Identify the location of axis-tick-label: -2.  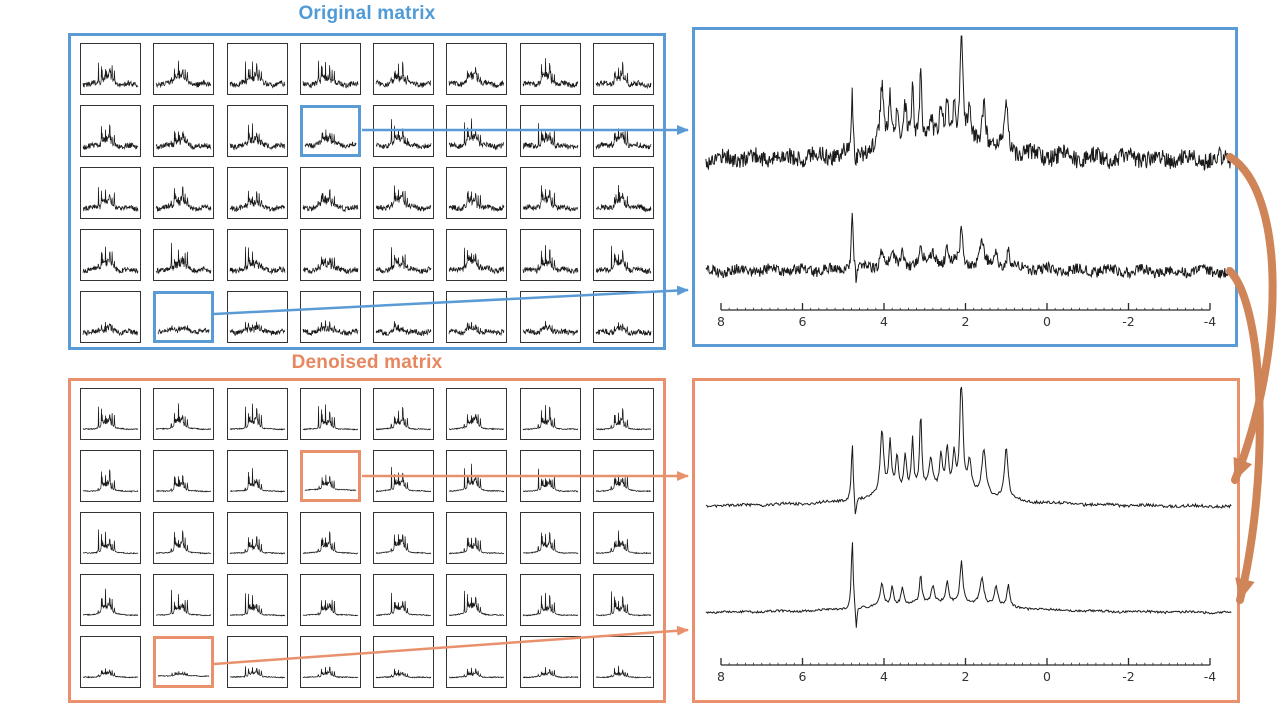
(1128, 321).